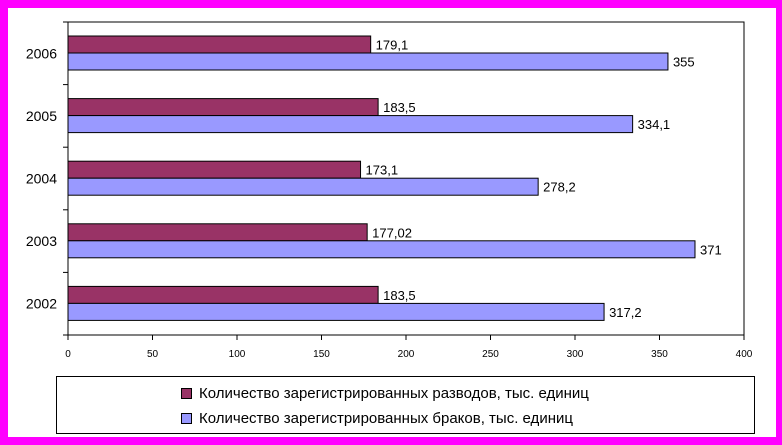 This screenshot has height=445, width=782. Describe the element at coordinates (41, 241) in the screenshot. I see `category-label: 2003` at that location.